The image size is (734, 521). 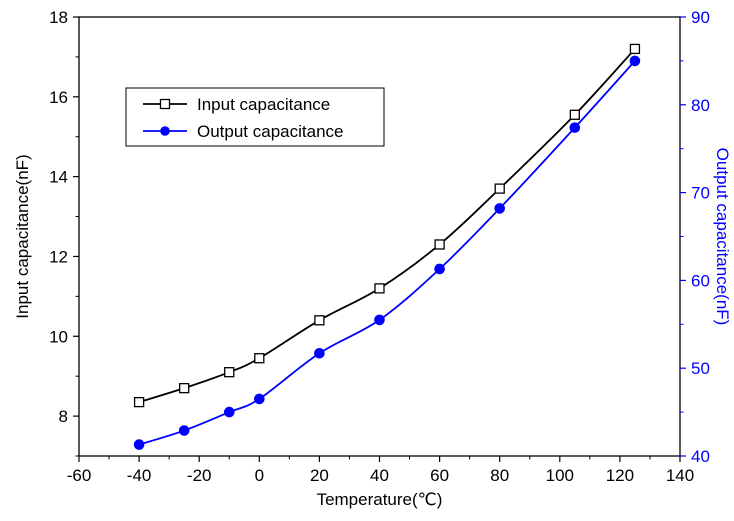 I want to click on right-y-tick-label: 80, so click(x=700, y=105).